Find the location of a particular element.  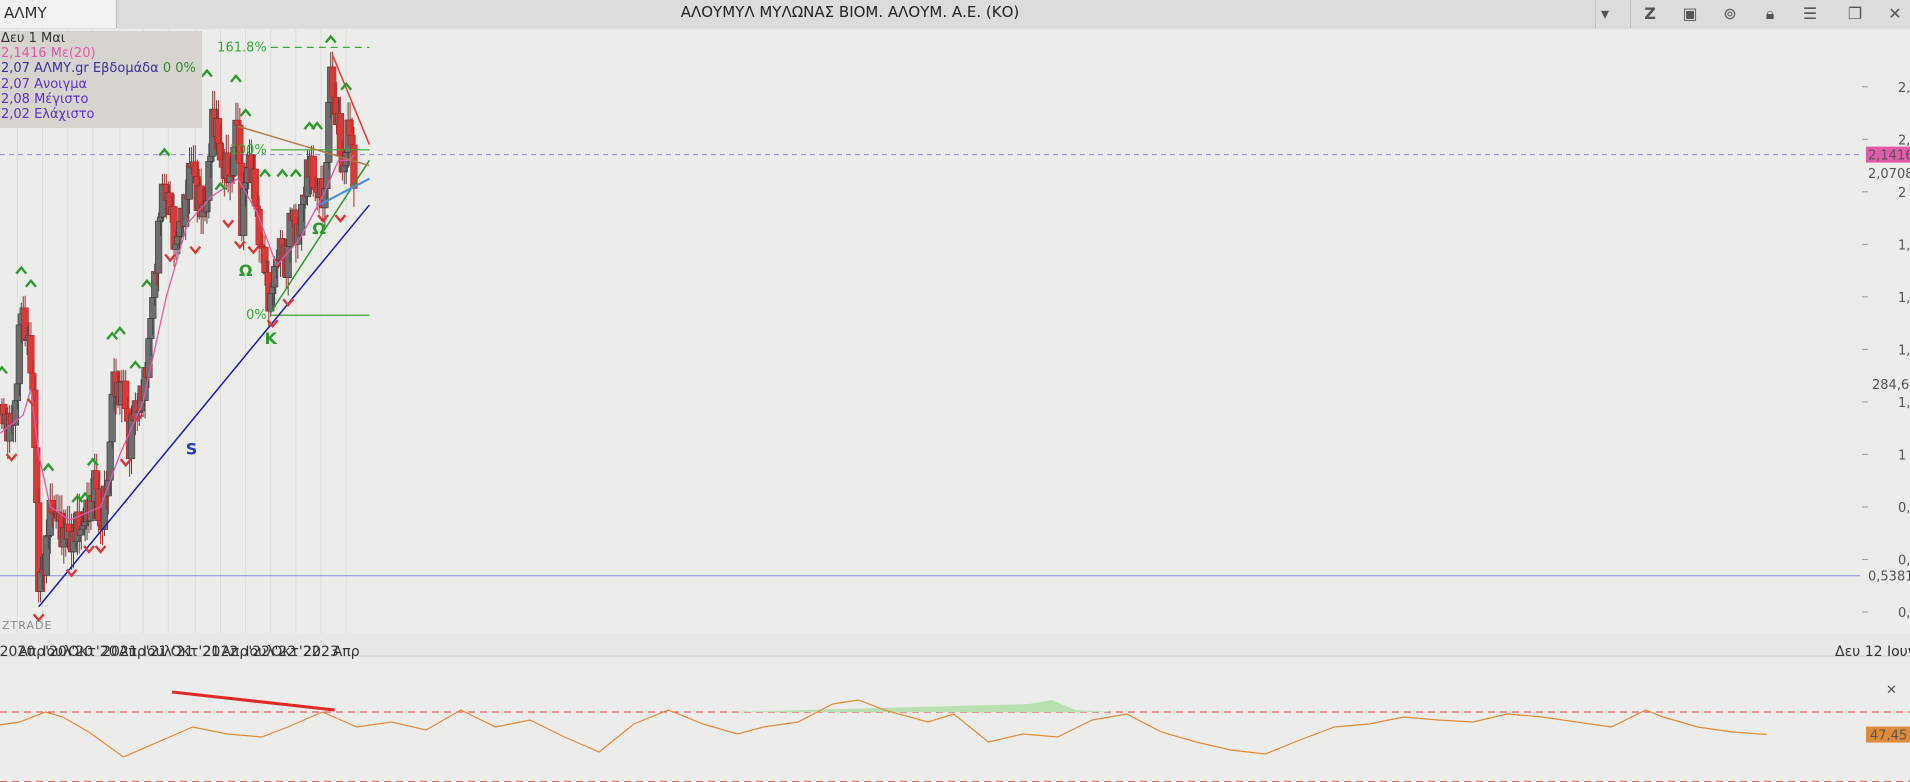

fib-level-label: 100% is located at coordinates (248, 150).